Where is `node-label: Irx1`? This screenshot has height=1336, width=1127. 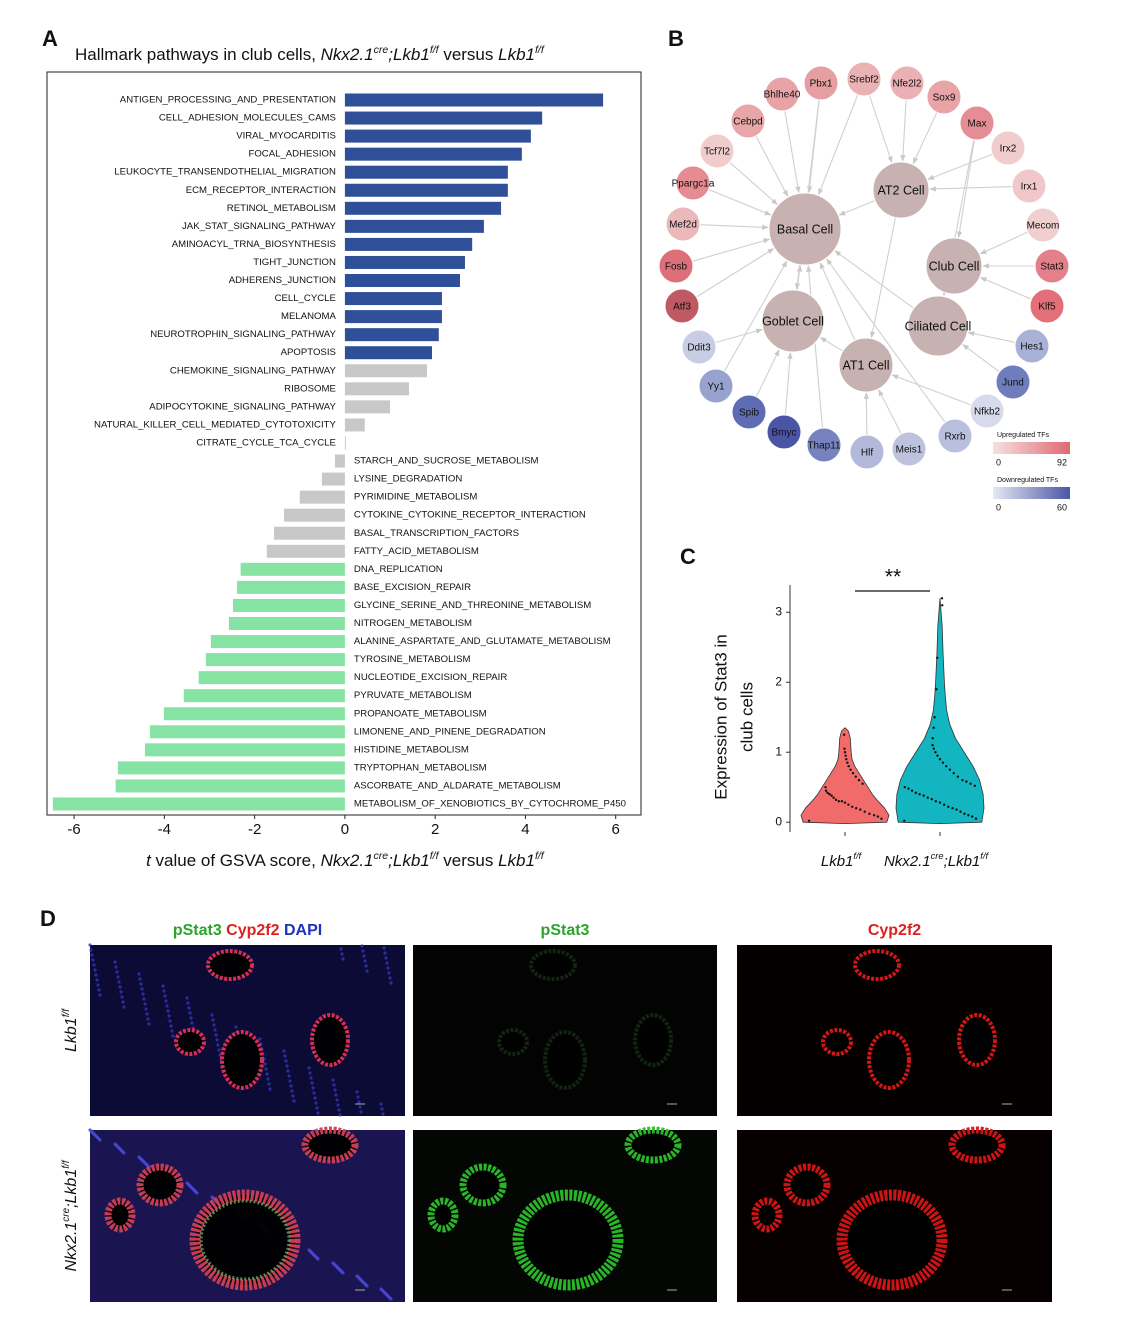 node-label: Irx1 is located at coordinates (1029, 187).